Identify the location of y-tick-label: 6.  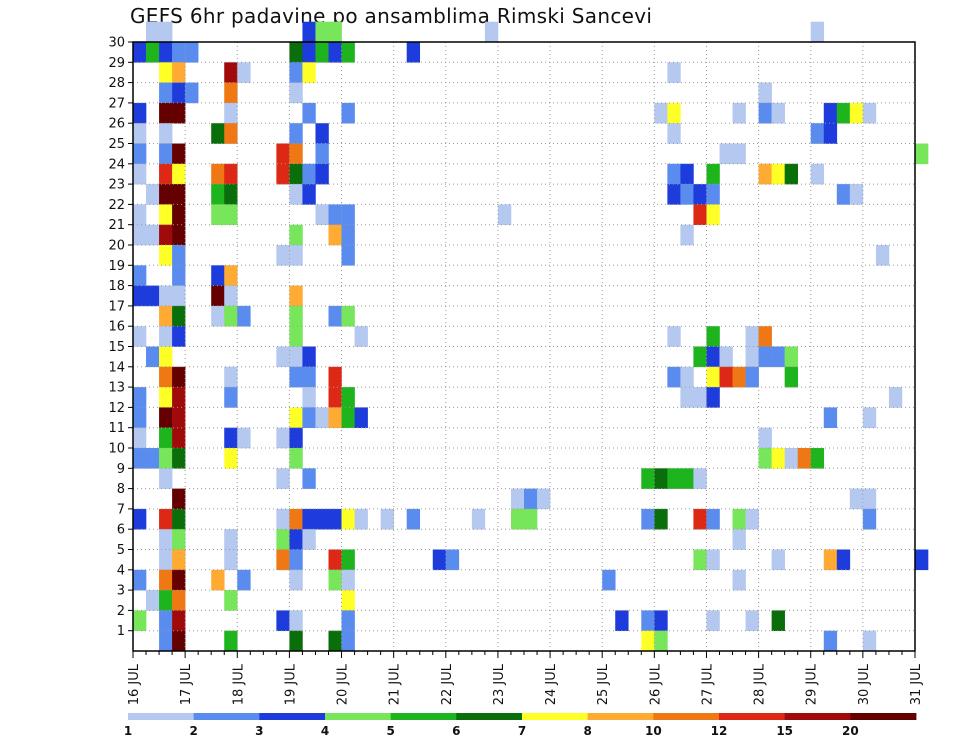
(121, 530).